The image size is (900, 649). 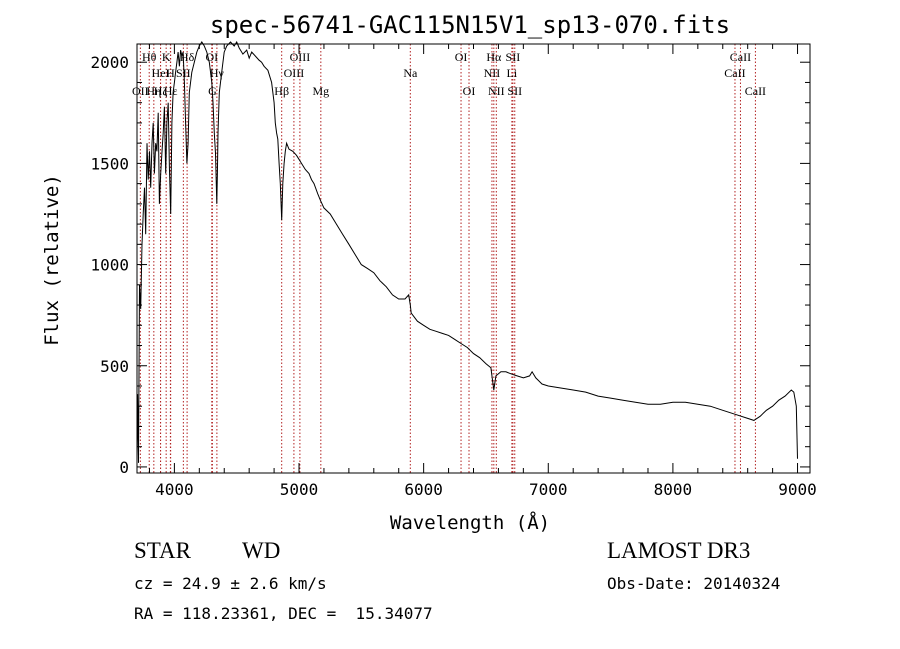 I want to click on y-tick-label: 1000, so click(x=109, y=265).